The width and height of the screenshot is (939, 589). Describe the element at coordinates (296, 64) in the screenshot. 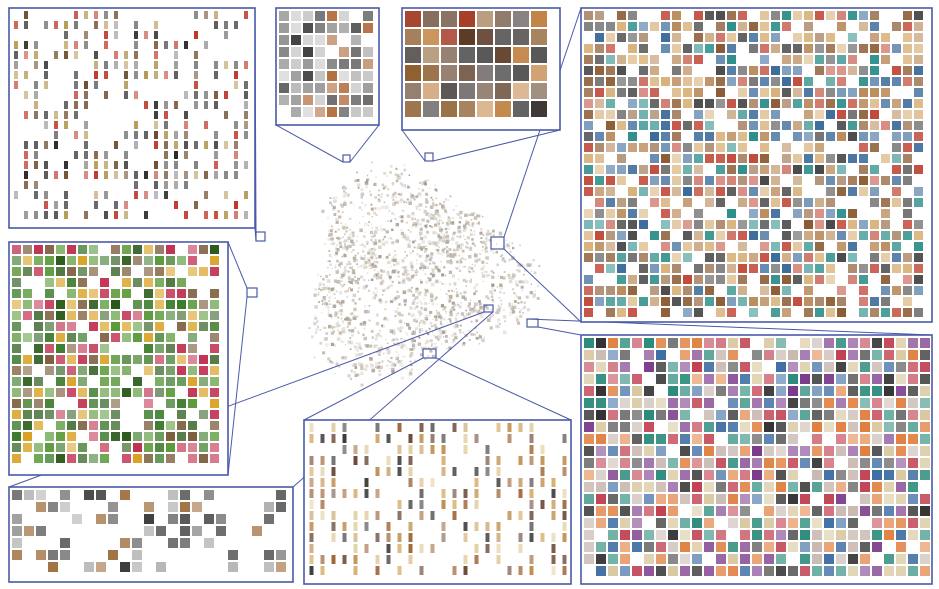

I see `cookware-panel-thumbnail` at that location.